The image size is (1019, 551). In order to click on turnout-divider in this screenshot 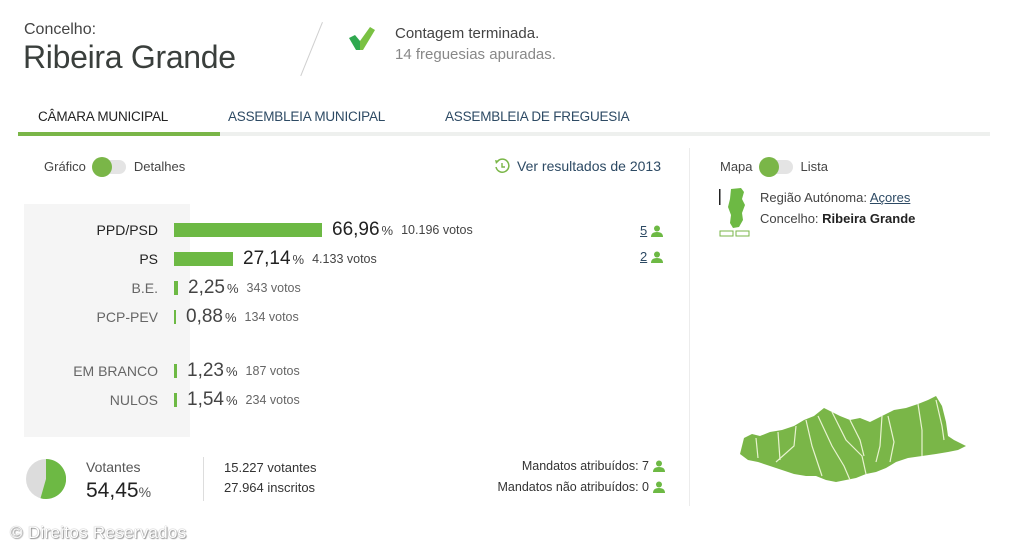, I will do `click(203, 479)`.